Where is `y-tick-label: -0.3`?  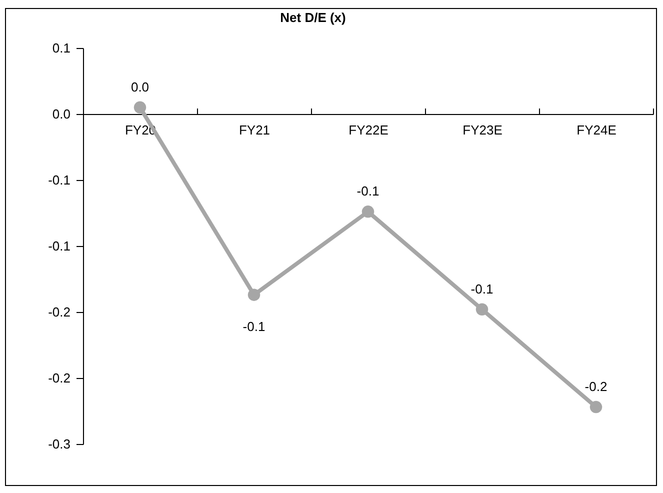
y-tick-label: -0.3 is located at coordinates (59, 444).